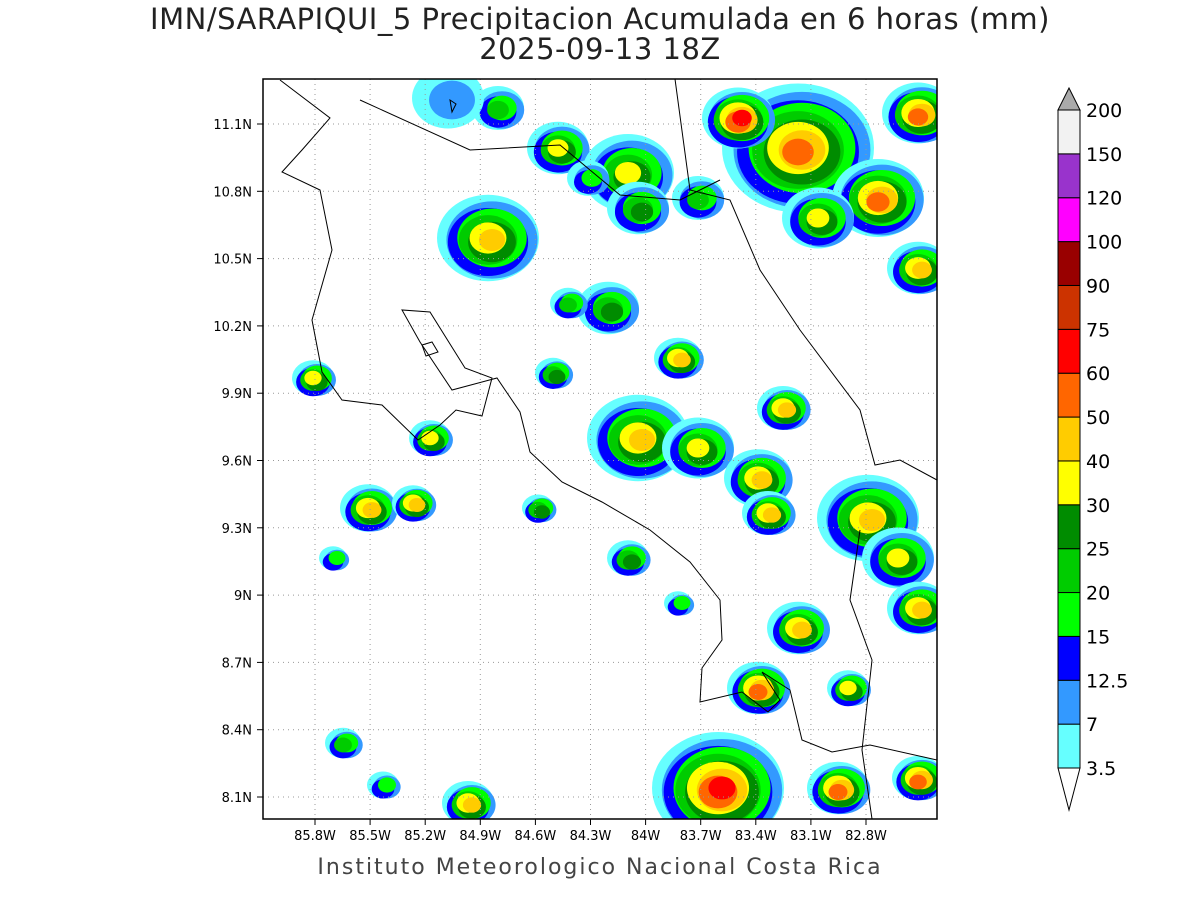 This screenshot has height=900, width=1200. Describe the element at coordinates (425, 836) in the screenshot. I see `lon-tick-label: 85.2W` at that location.